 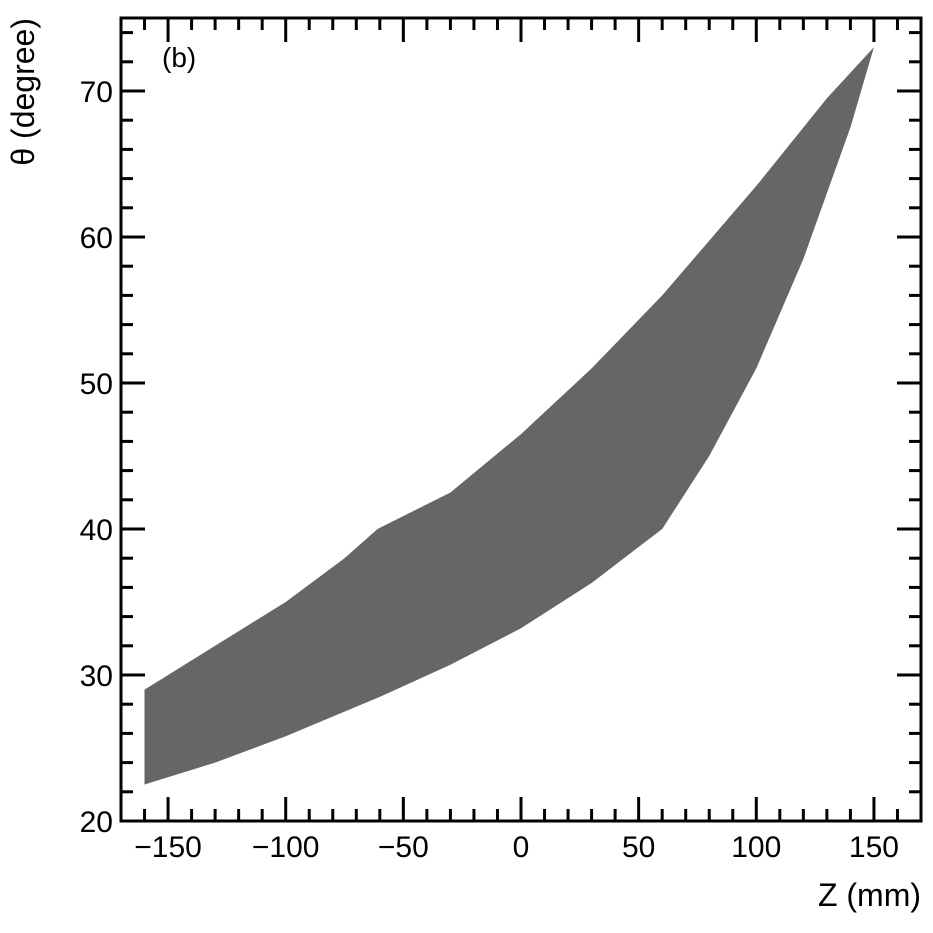 I want to click on x-tick-label: 0, so click(x=521, y=847).